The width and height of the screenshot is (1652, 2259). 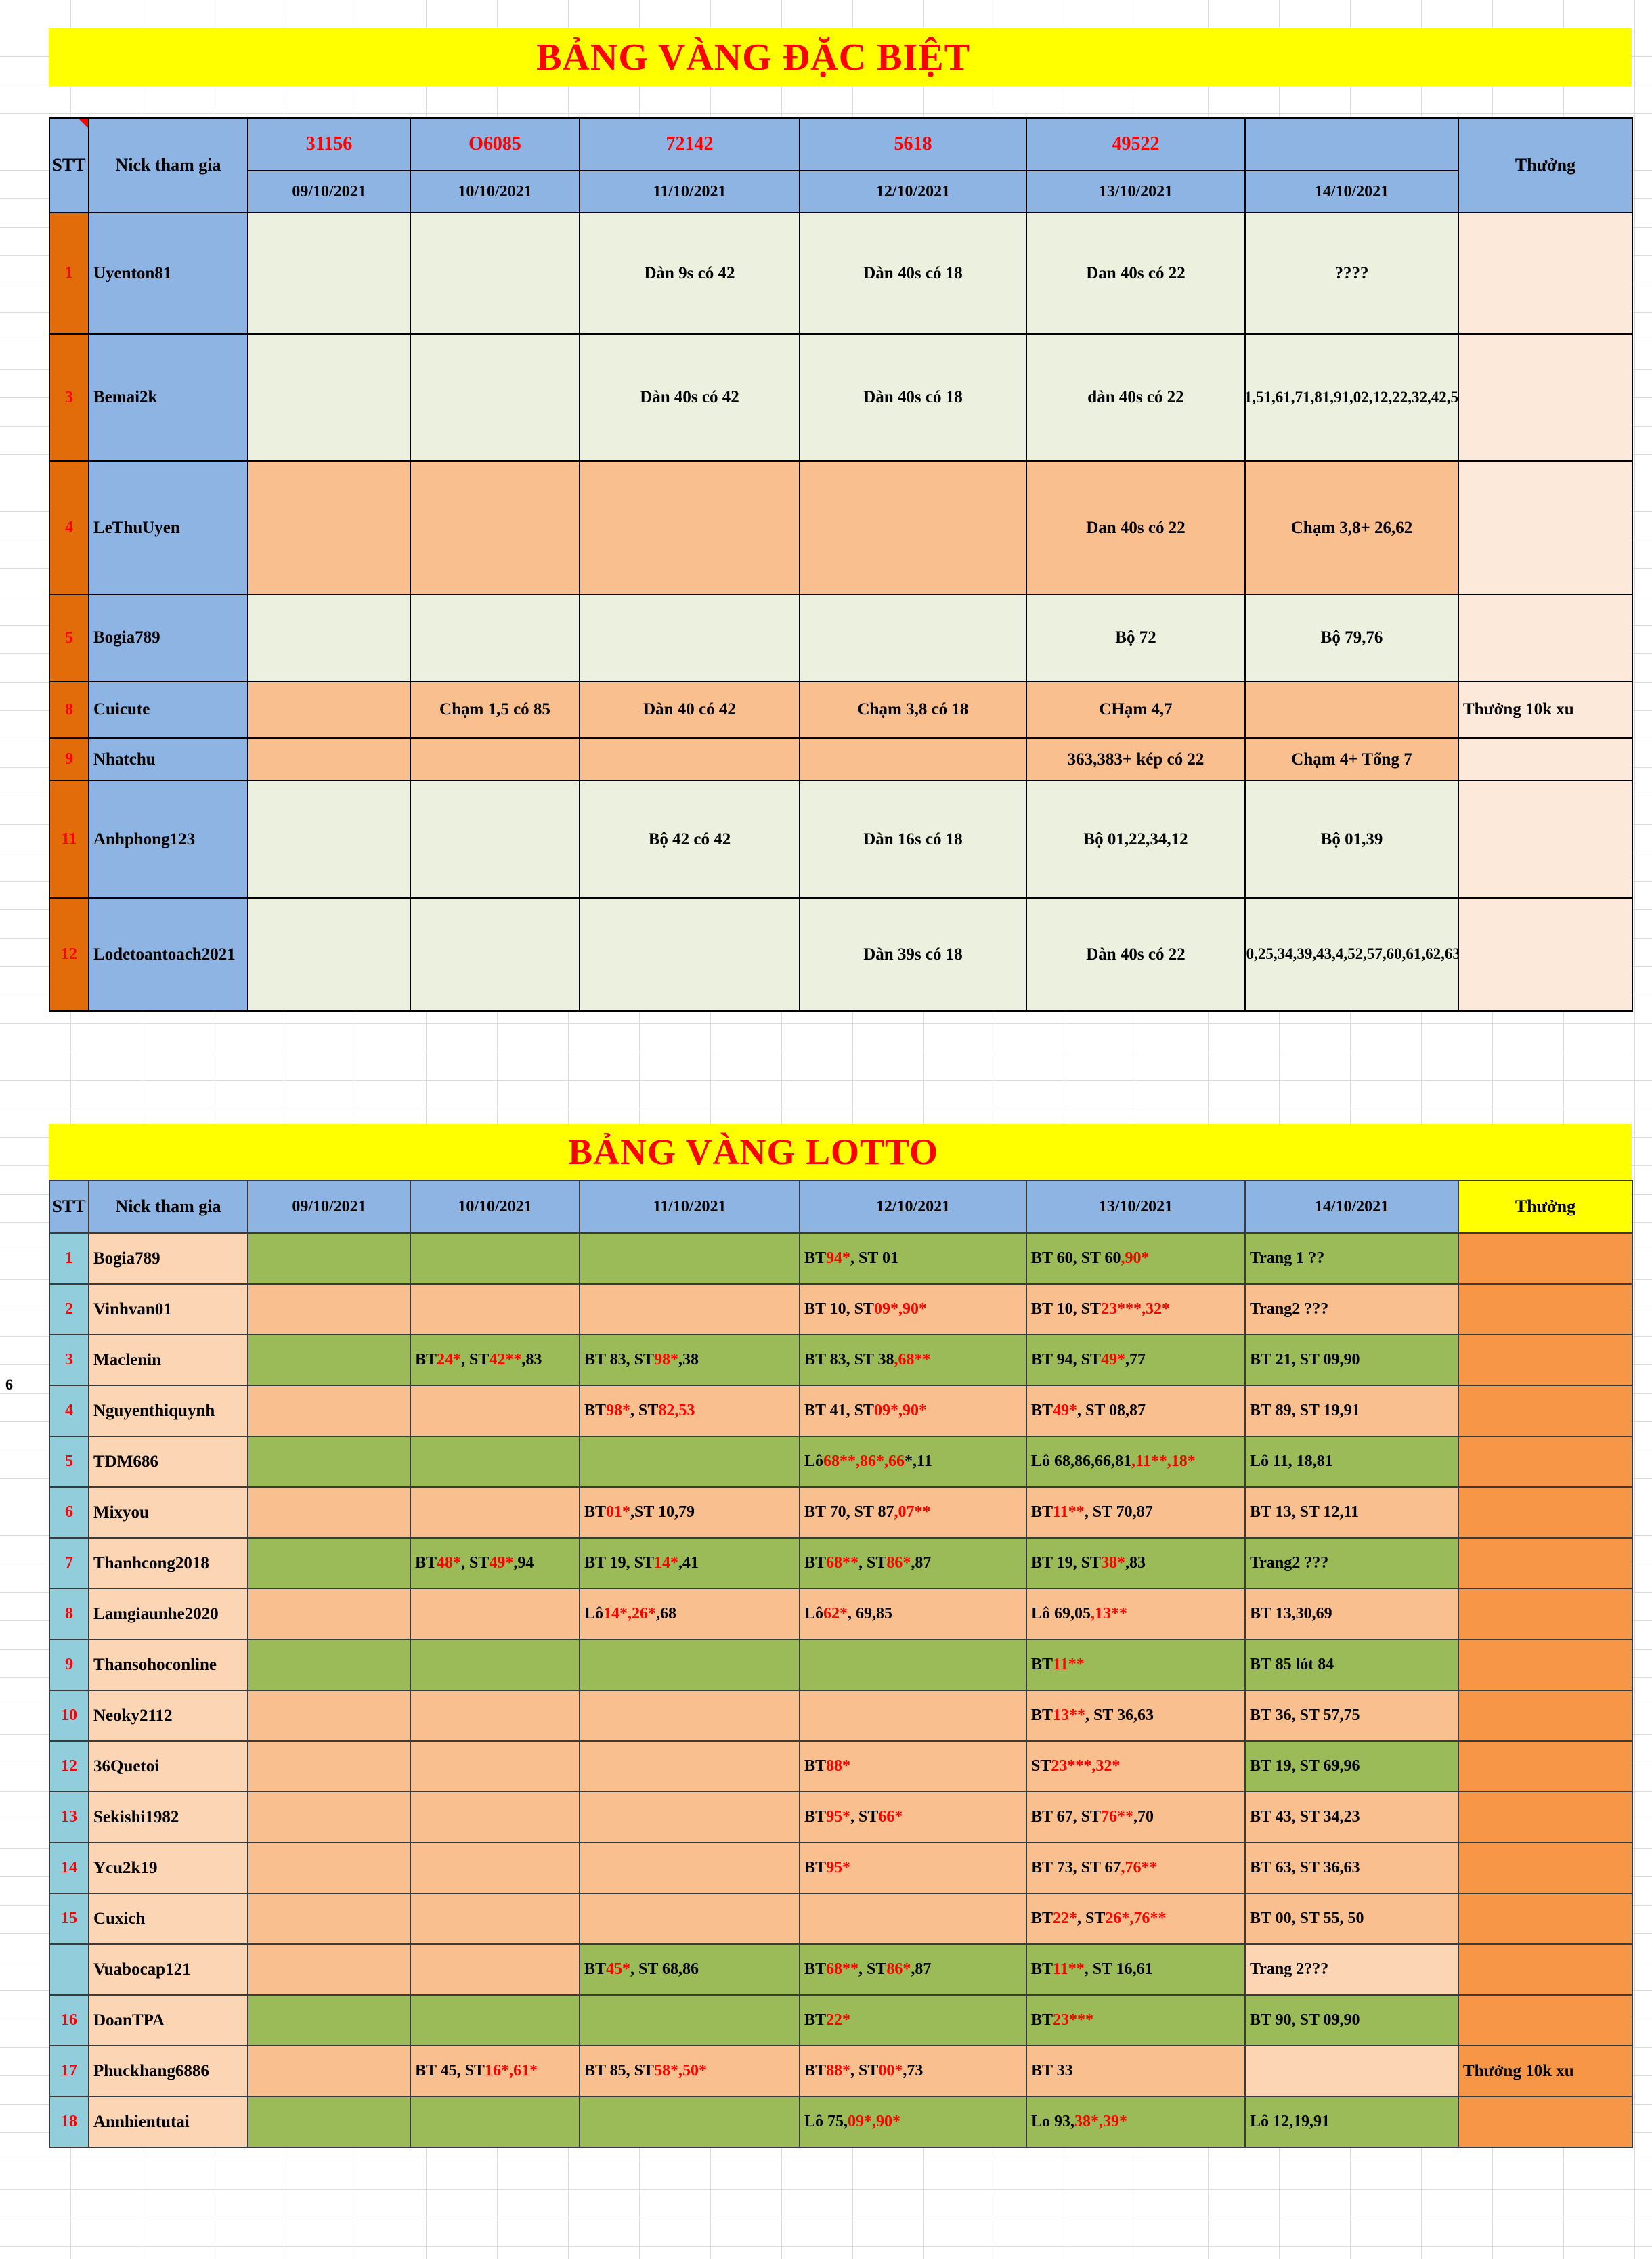 I want to click on result-cell: BT 94, ST 49* ,77, so click(x=1137, y=1360).